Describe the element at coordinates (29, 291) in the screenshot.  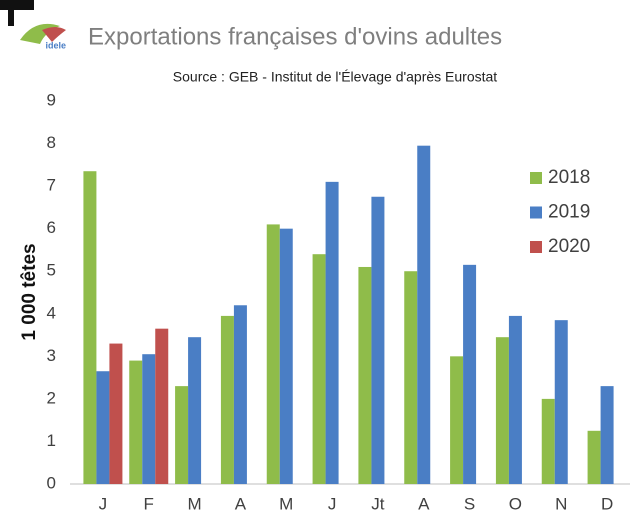
I see `y-axis-title: 1 000 têtes` at that location.